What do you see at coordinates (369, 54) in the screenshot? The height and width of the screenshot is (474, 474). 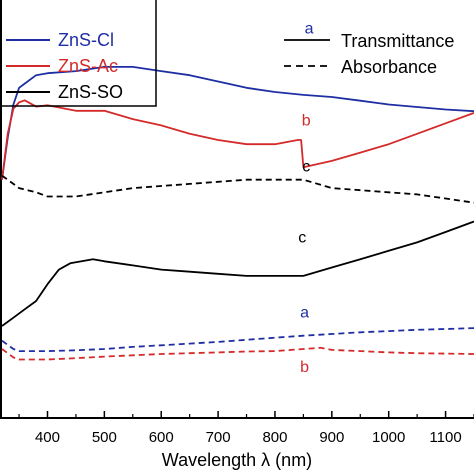 I see `style-legend: Transmittance Absorbance` at bounding box center [369, 54].